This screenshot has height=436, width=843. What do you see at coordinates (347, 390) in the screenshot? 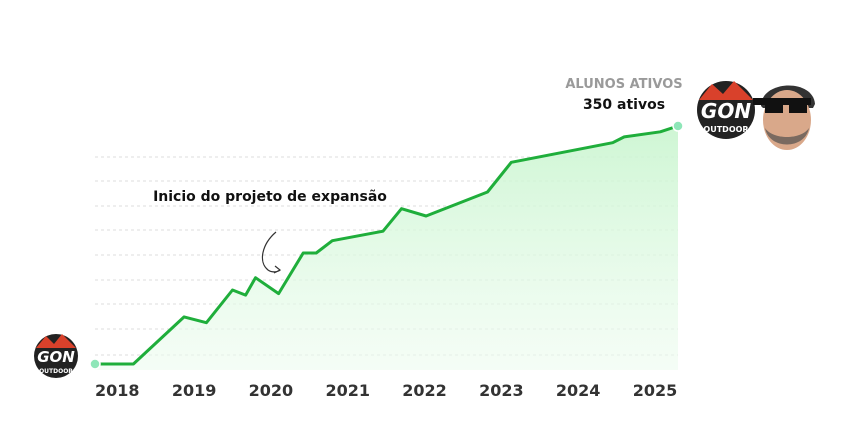
I see `x-tick-label: 2021` at bounding box center [347, 390].